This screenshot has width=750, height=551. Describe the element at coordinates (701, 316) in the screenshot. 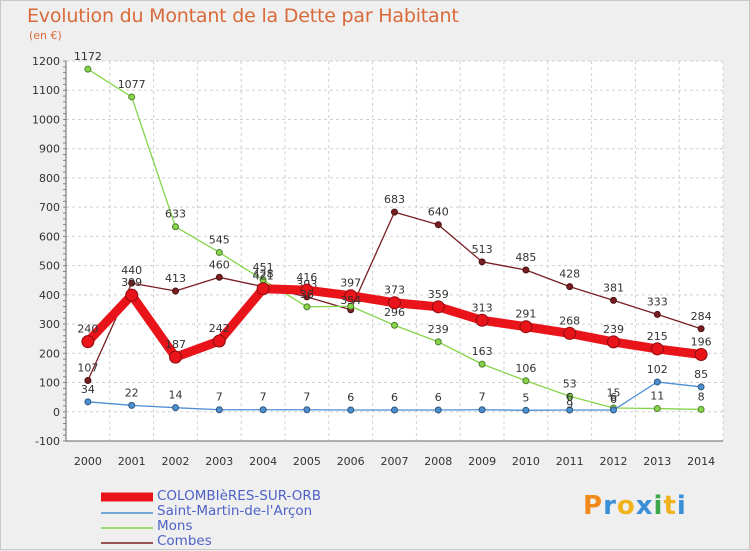

I see `data-label-combes: 284` at that location.